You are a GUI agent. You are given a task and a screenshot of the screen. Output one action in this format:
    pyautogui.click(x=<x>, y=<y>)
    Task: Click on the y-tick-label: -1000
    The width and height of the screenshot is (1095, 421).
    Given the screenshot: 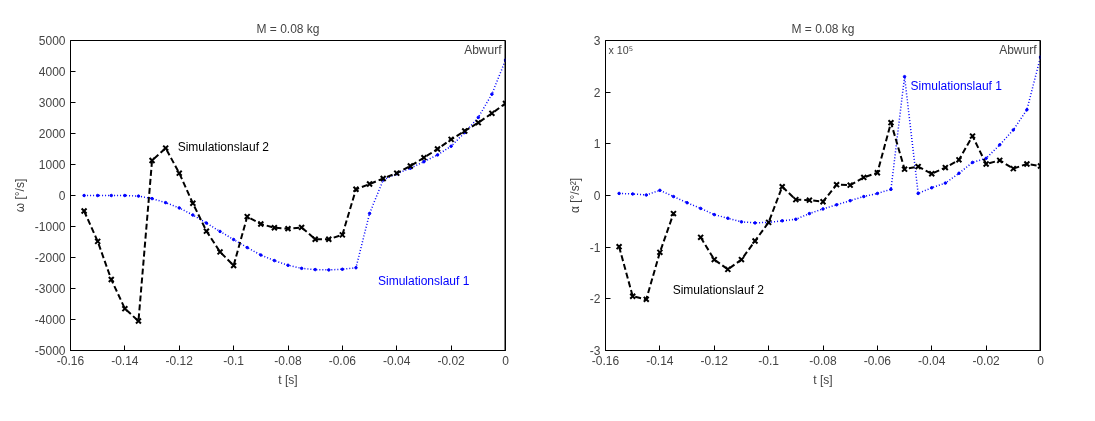 What is the action you would take?
    pyautogui.click(x=50, y=227)
    